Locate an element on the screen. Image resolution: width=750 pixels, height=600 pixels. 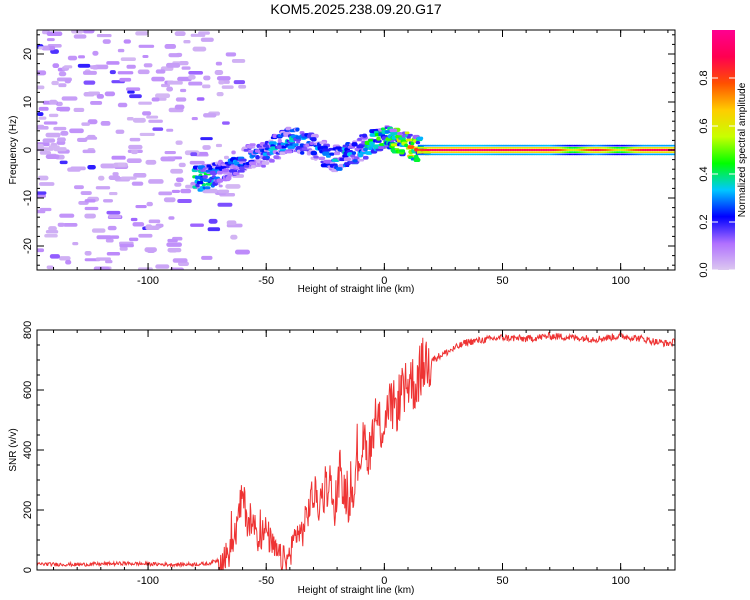
y-tick-label: -10 is located at coordinates (28, 198).